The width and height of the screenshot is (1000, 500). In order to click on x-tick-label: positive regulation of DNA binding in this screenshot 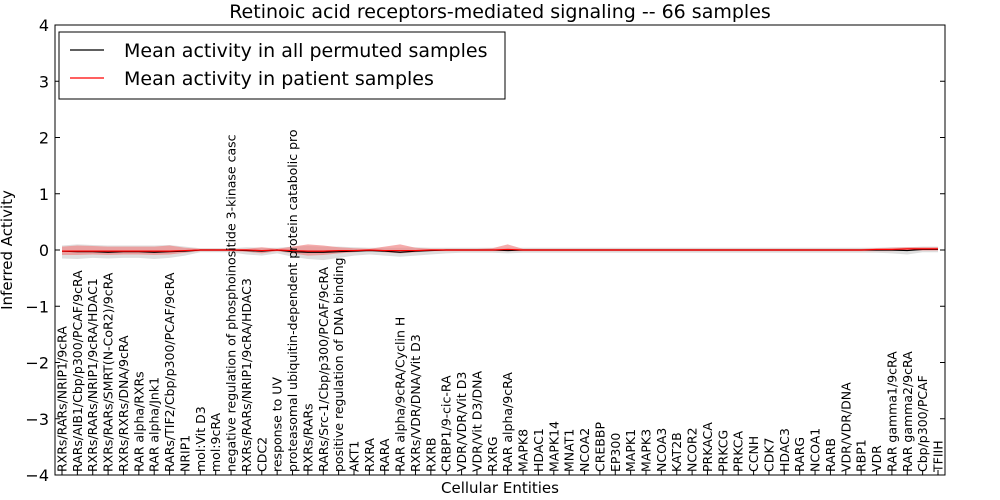, I will do `click(338, 364)`.